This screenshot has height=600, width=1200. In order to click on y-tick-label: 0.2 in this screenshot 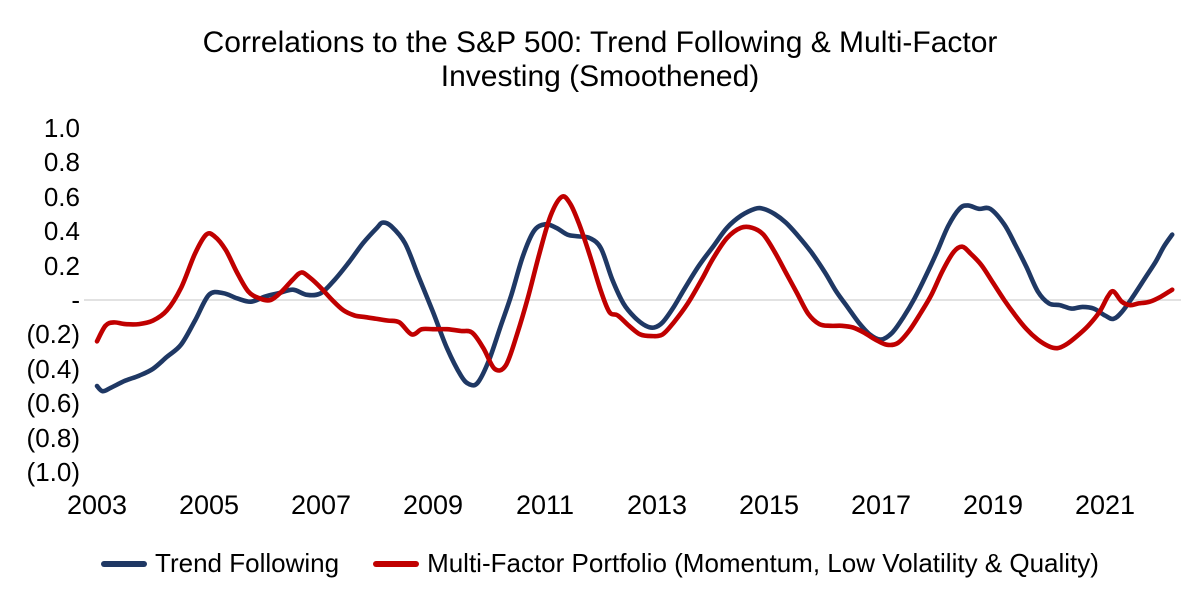, I will do `click(61, 265)`.